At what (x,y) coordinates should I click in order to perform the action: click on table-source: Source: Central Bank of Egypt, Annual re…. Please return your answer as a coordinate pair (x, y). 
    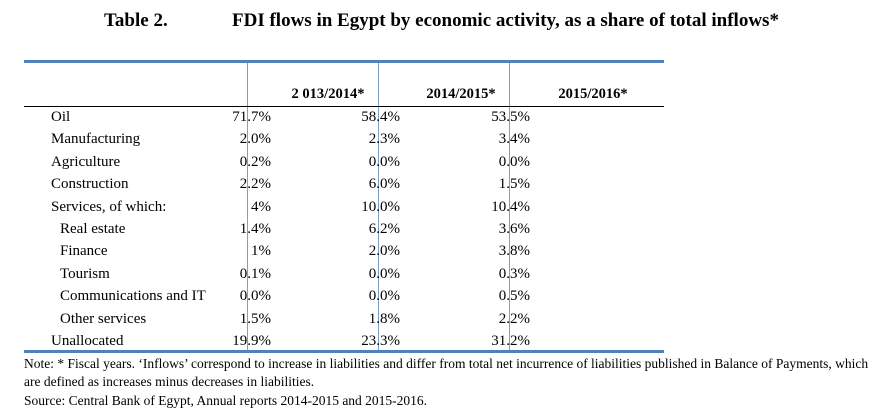
    Looking at the image, I should click on (226, 400).